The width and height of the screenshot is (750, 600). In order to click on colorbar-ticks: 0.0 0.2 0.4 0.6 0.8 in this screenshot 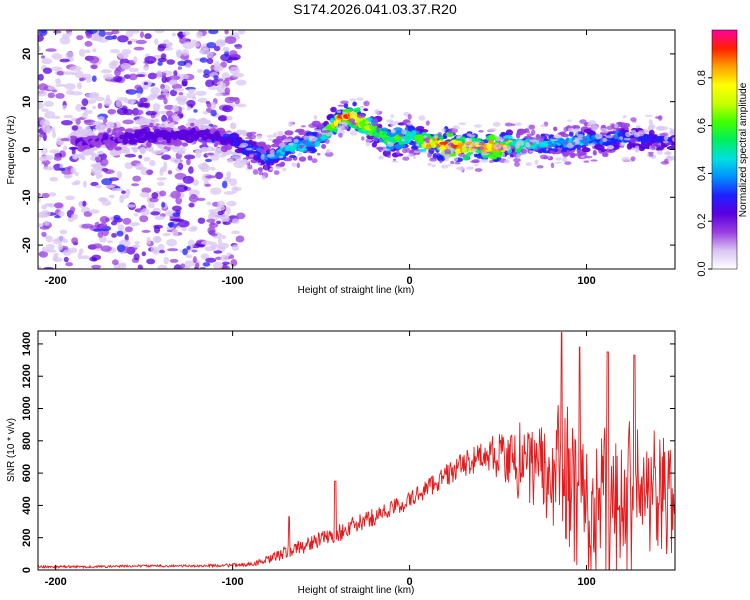, I will do `click(704, 173)`.